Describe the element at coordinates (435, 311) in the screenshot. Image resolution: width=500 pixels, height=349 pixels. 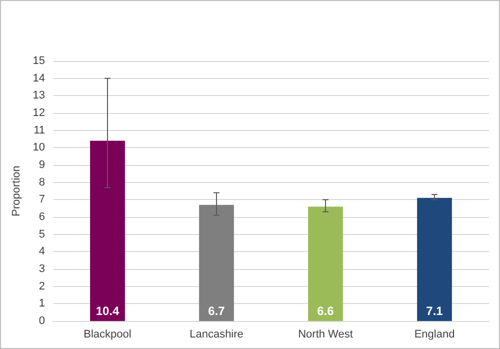
I see `data-label: 7.1` at that location.